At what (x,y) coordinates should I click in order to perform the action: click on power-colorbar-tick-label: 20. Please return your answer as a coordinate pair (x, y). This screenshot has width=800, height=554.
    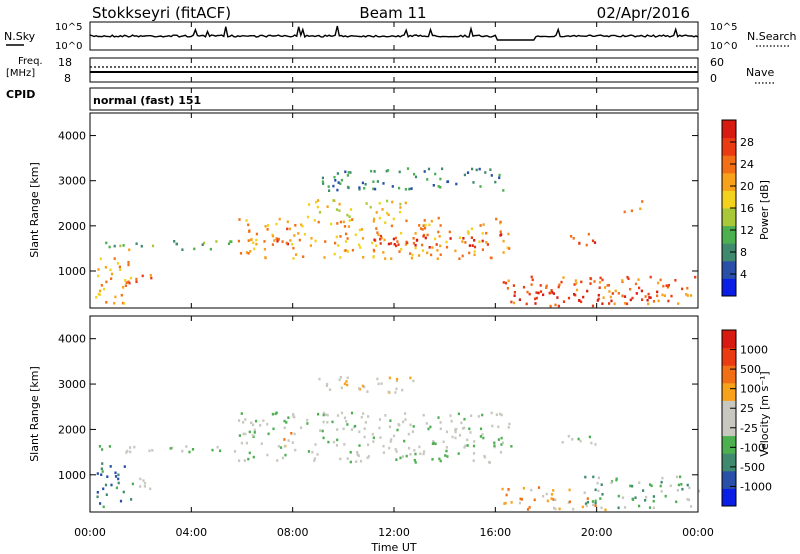
    Looking at the image, I should click on (747, 186).